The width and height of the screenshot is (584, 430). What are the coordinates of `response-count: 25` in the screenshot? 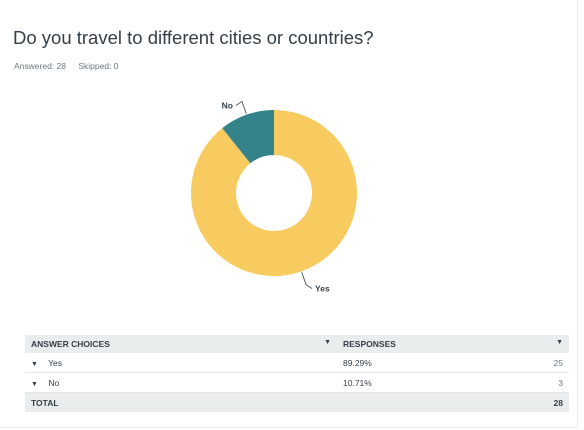 It's located at (554, 363).